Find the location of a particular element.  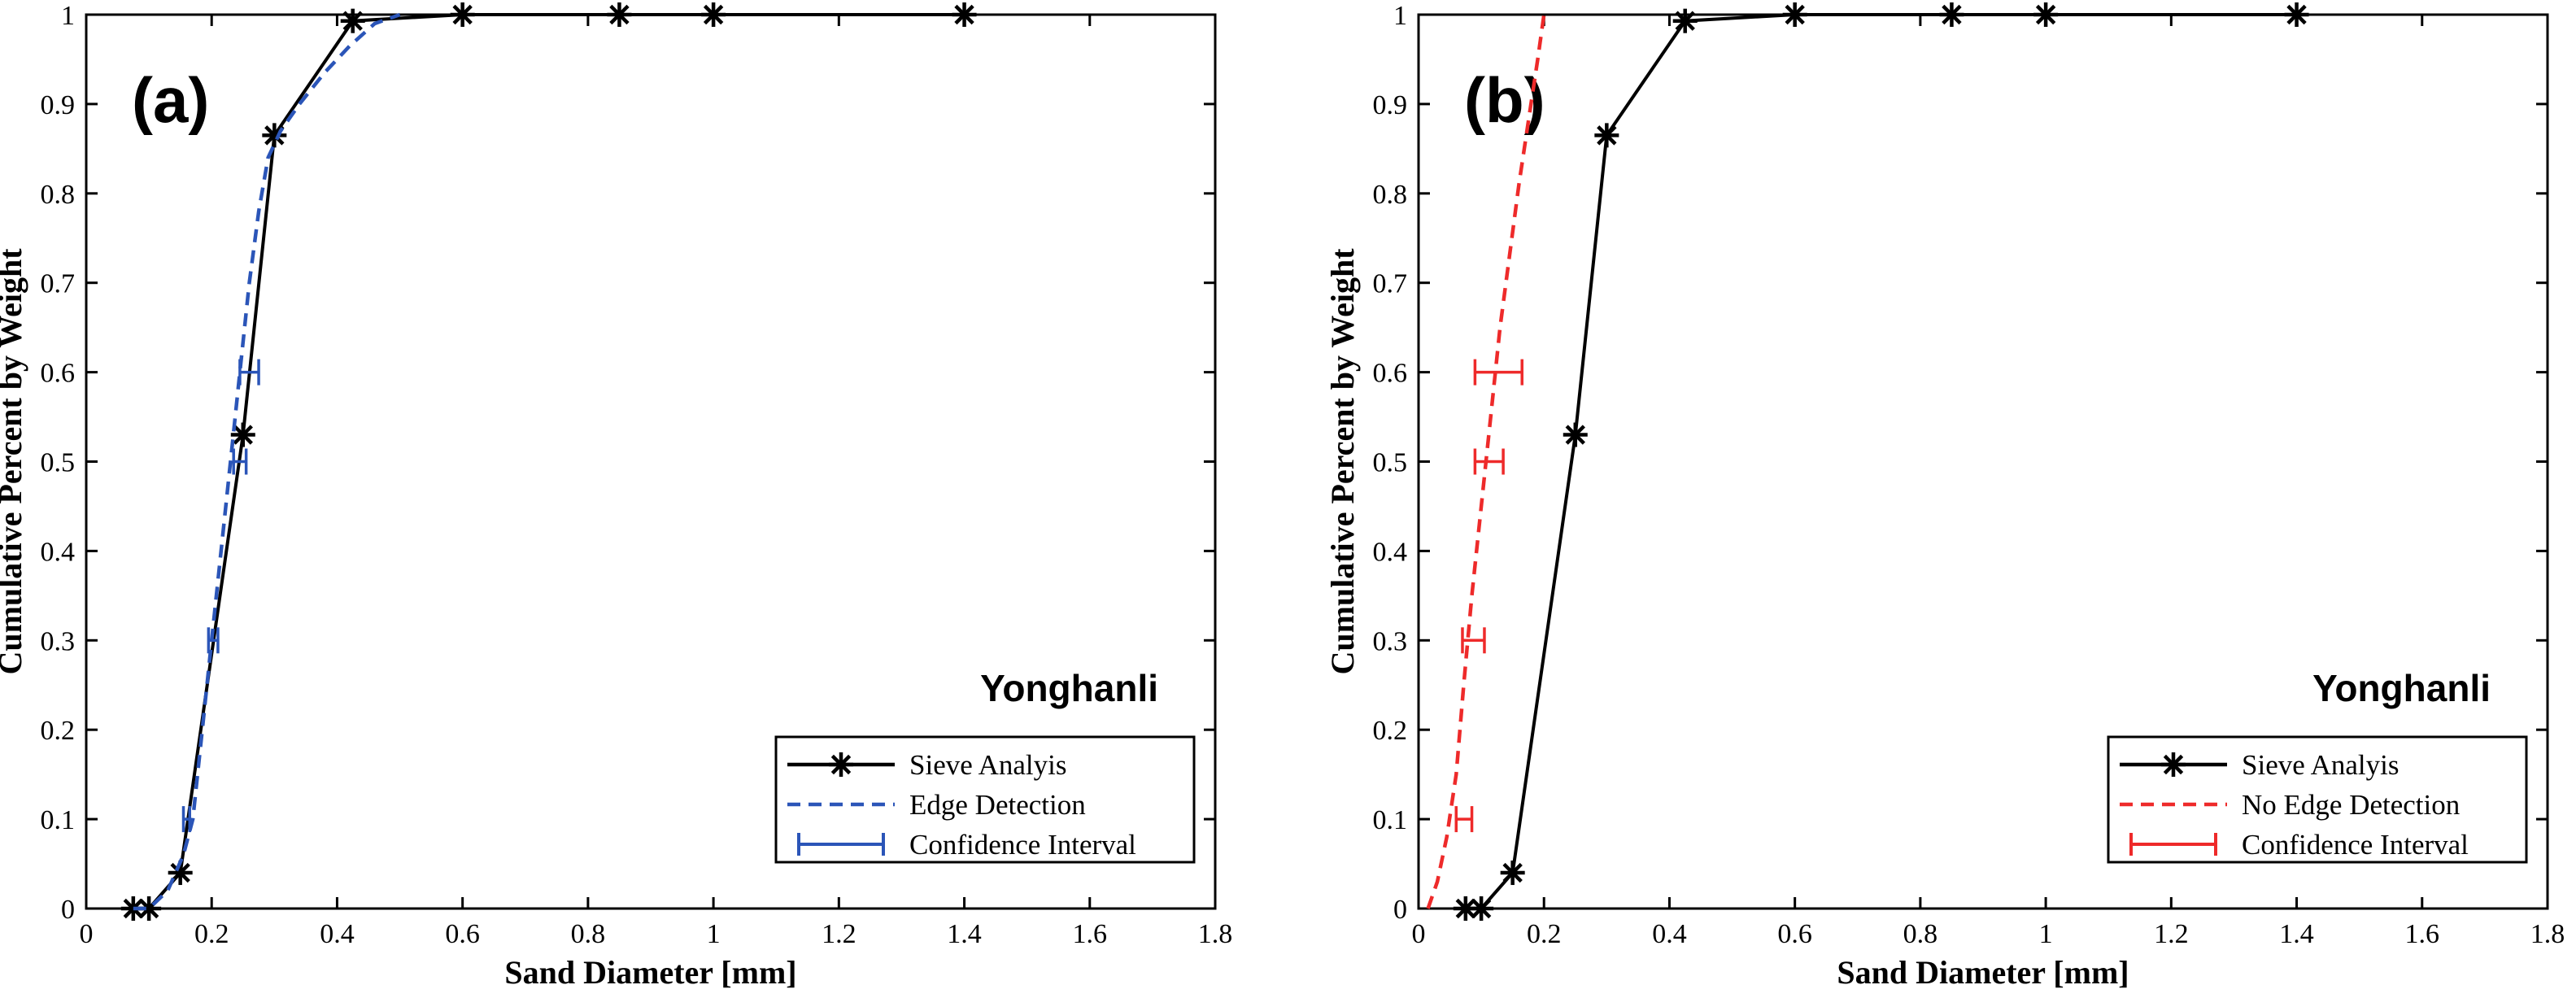

panel-label: (a) is located at coordinates (170, 100).